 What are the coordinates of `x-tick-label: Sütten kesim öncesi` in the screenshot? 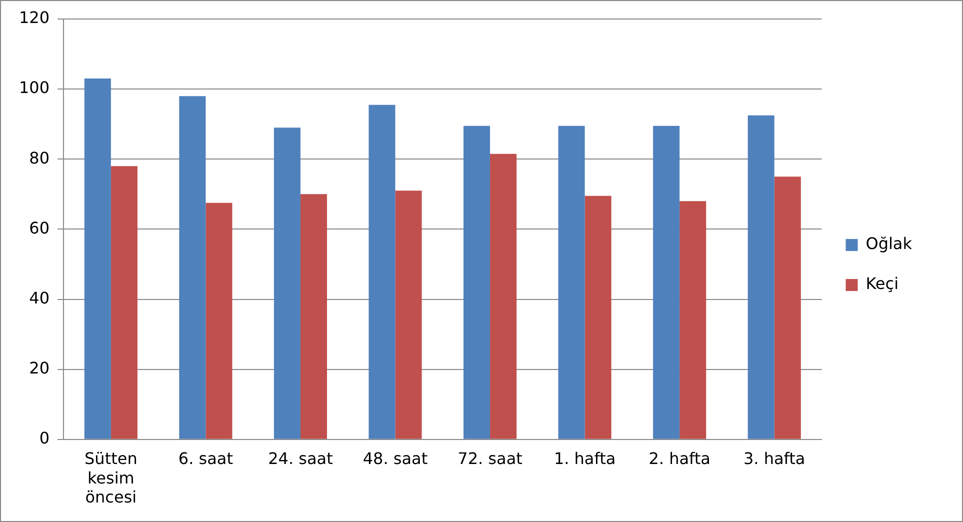 It's located at (111, 478).